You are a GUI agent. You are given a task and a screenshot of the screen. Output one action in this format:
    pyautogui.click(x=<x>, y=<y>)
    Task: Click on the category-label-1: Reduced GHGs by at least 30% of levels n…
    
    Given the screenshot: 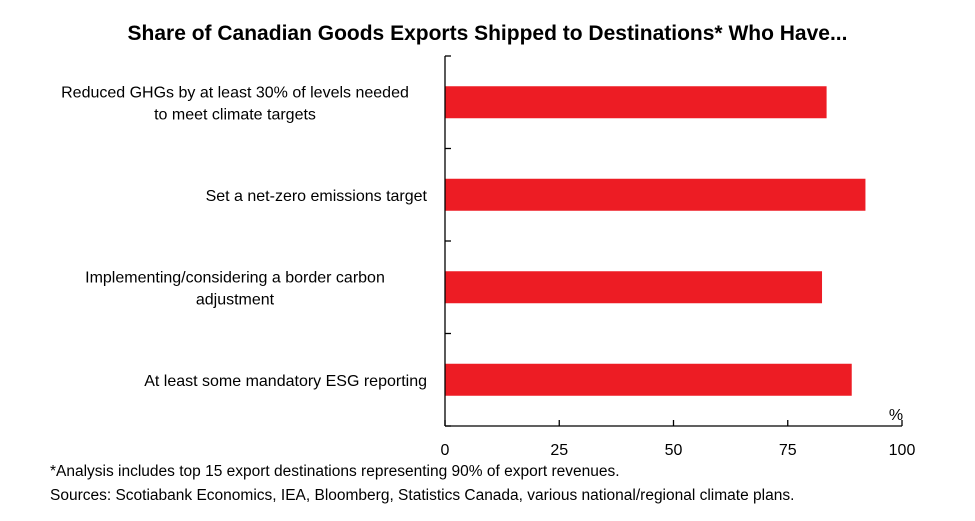 What is the action you would take?
    pyautogui.click(x=235, y=103)
    